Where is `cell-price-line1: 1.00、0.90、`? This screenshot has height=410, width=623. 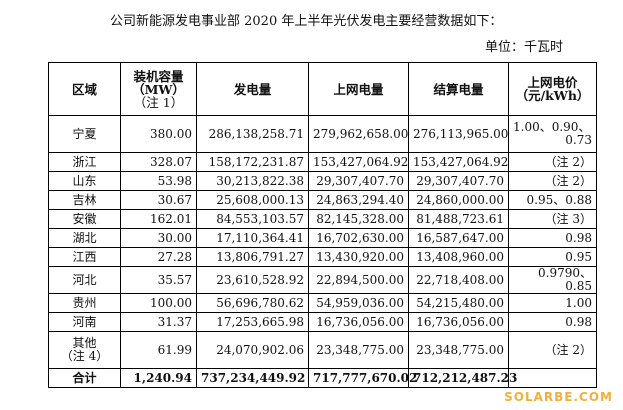 cell-price-line1: 1.00、0.90、 is located at coordinates (552, 127).